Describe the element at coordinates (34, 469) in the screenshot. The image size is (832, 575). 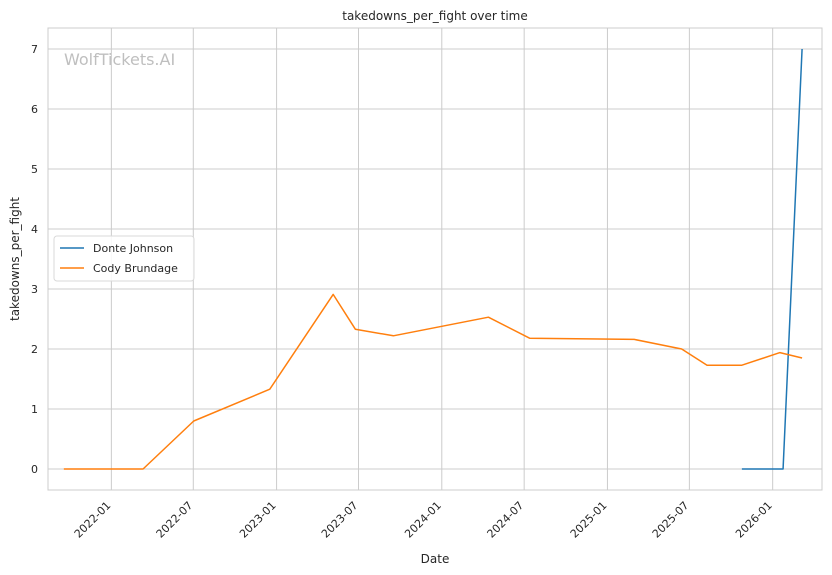
I see `y-tick-label: 0` at that location.